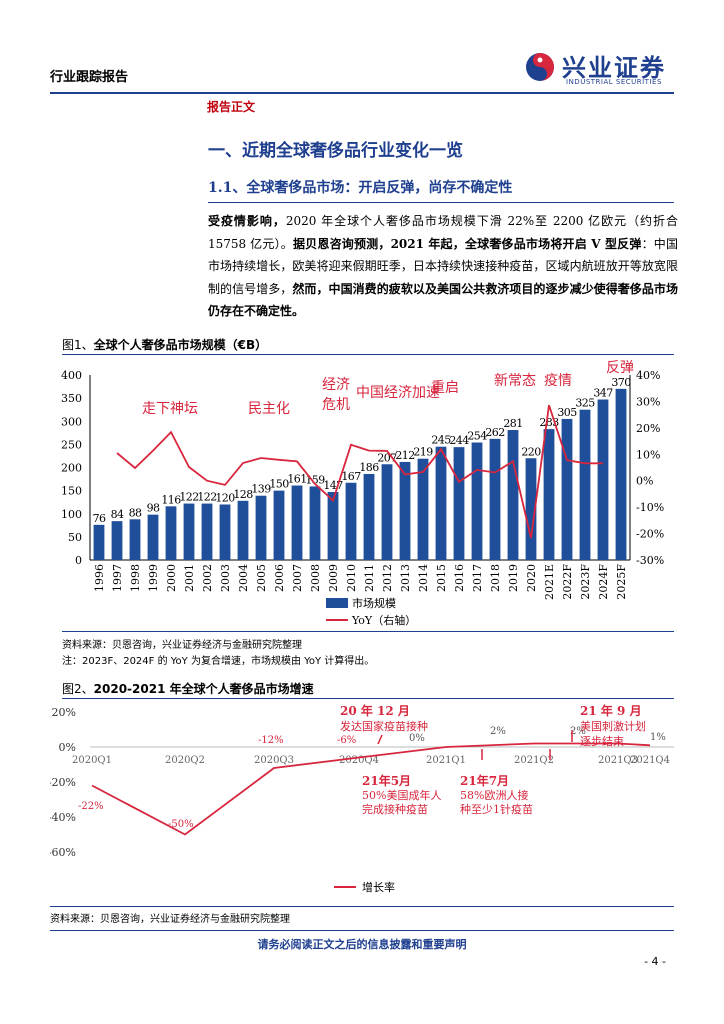 This screenshot has height=1024, width=724. Describe the element at coordinates (368, 354) in the screenshot. I see `figure1-title-rule` at that location.